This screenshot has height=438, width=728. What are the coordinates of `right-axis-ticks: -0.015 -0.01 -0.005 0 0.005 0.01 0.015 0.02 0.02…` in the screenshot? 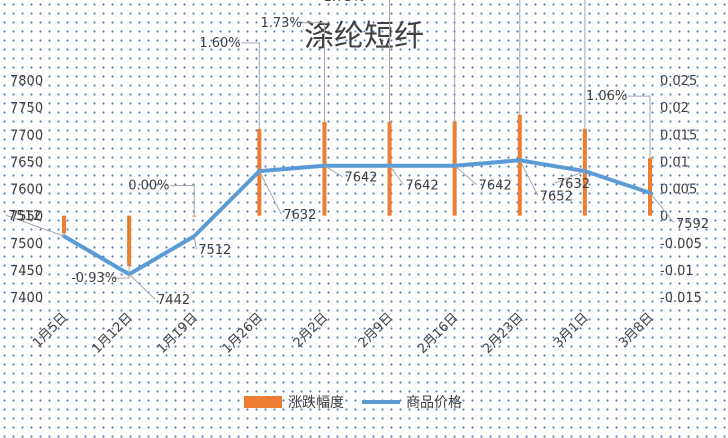 It's located at (681, 190).